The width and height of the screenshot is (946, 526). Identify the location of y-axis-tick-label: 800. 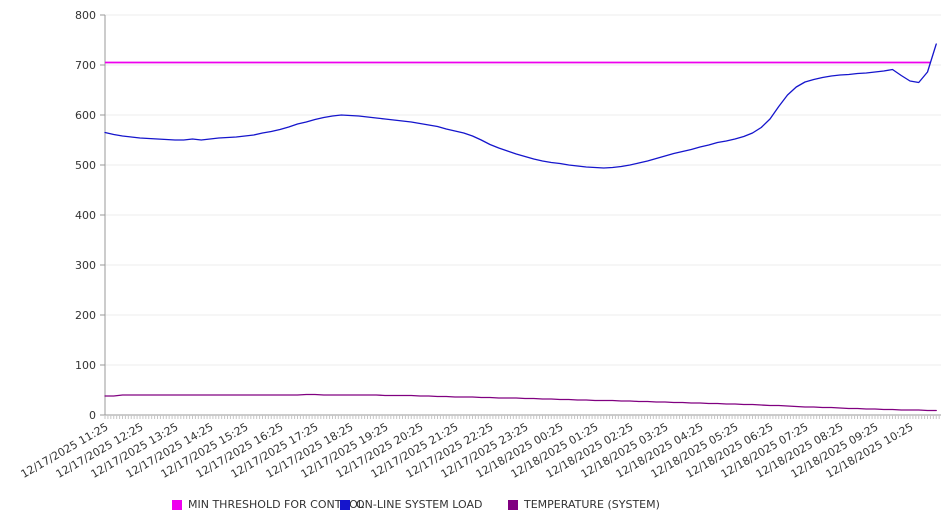
(85, 15).